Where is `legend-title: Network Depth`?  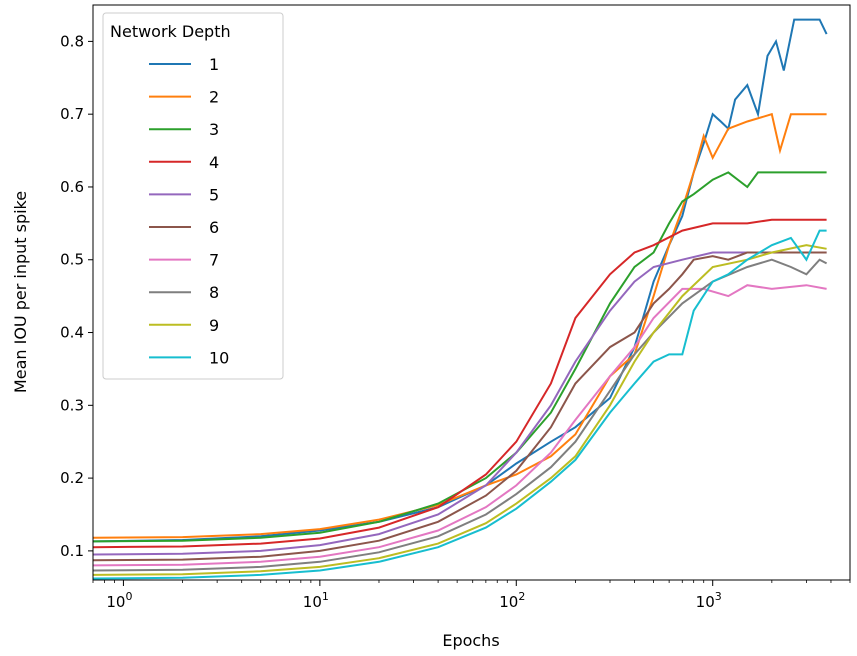 legend-title: Network Depth is located at coordinates (170, 31).